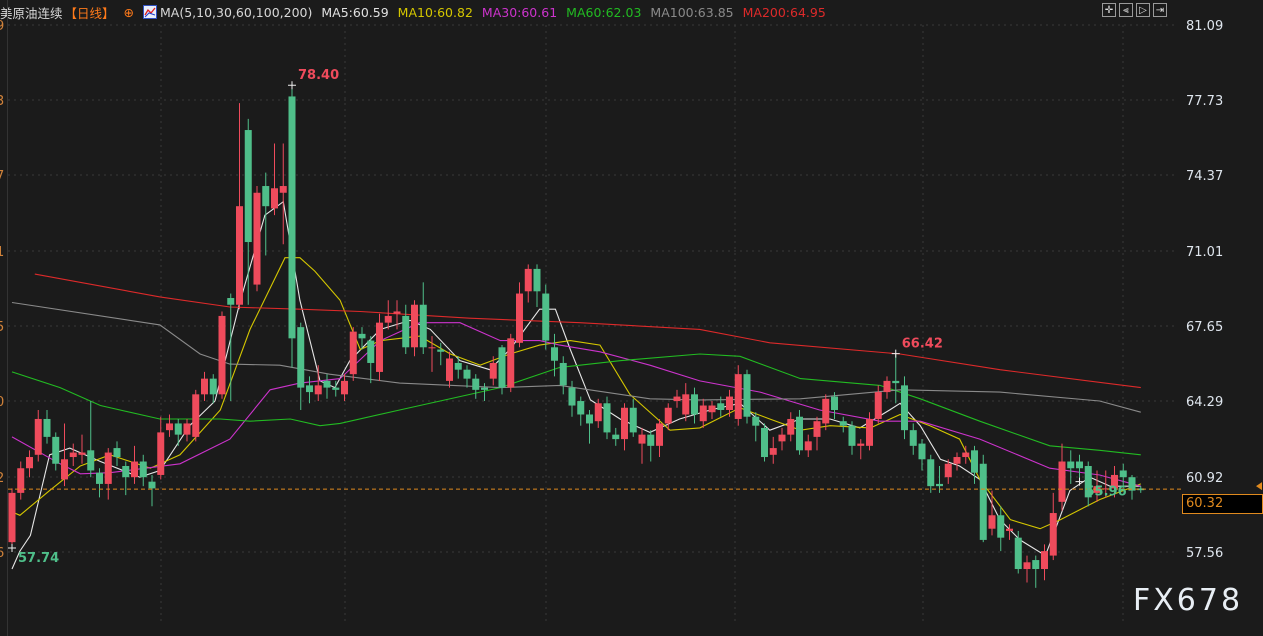 The width and height of the screenshot is (1263, 636). I want to click on crosshair-circle-icon: ⊕, so click(129, 12).